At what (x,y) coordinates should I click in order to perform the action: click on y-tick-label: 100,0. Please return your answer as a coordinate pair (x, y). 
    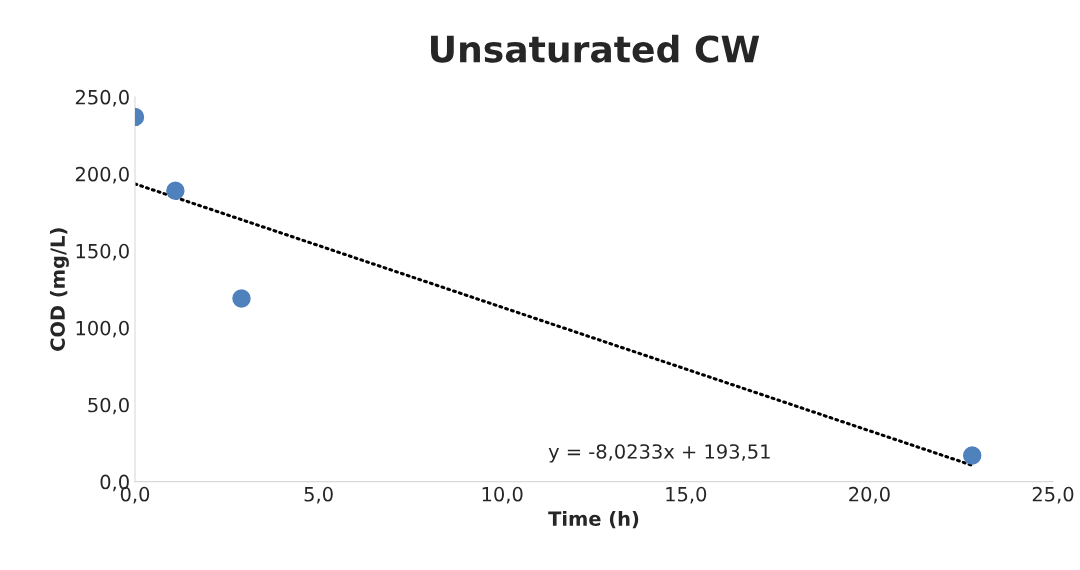
    Looking at the image, I should click on (102, 329).